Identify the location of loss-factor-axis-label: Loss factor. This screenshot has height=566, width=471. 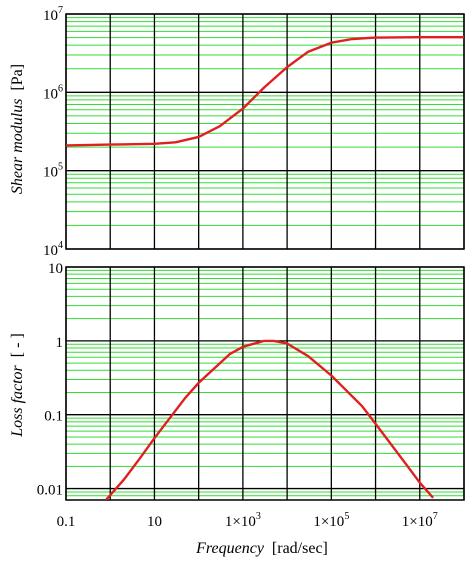
(17, 400).